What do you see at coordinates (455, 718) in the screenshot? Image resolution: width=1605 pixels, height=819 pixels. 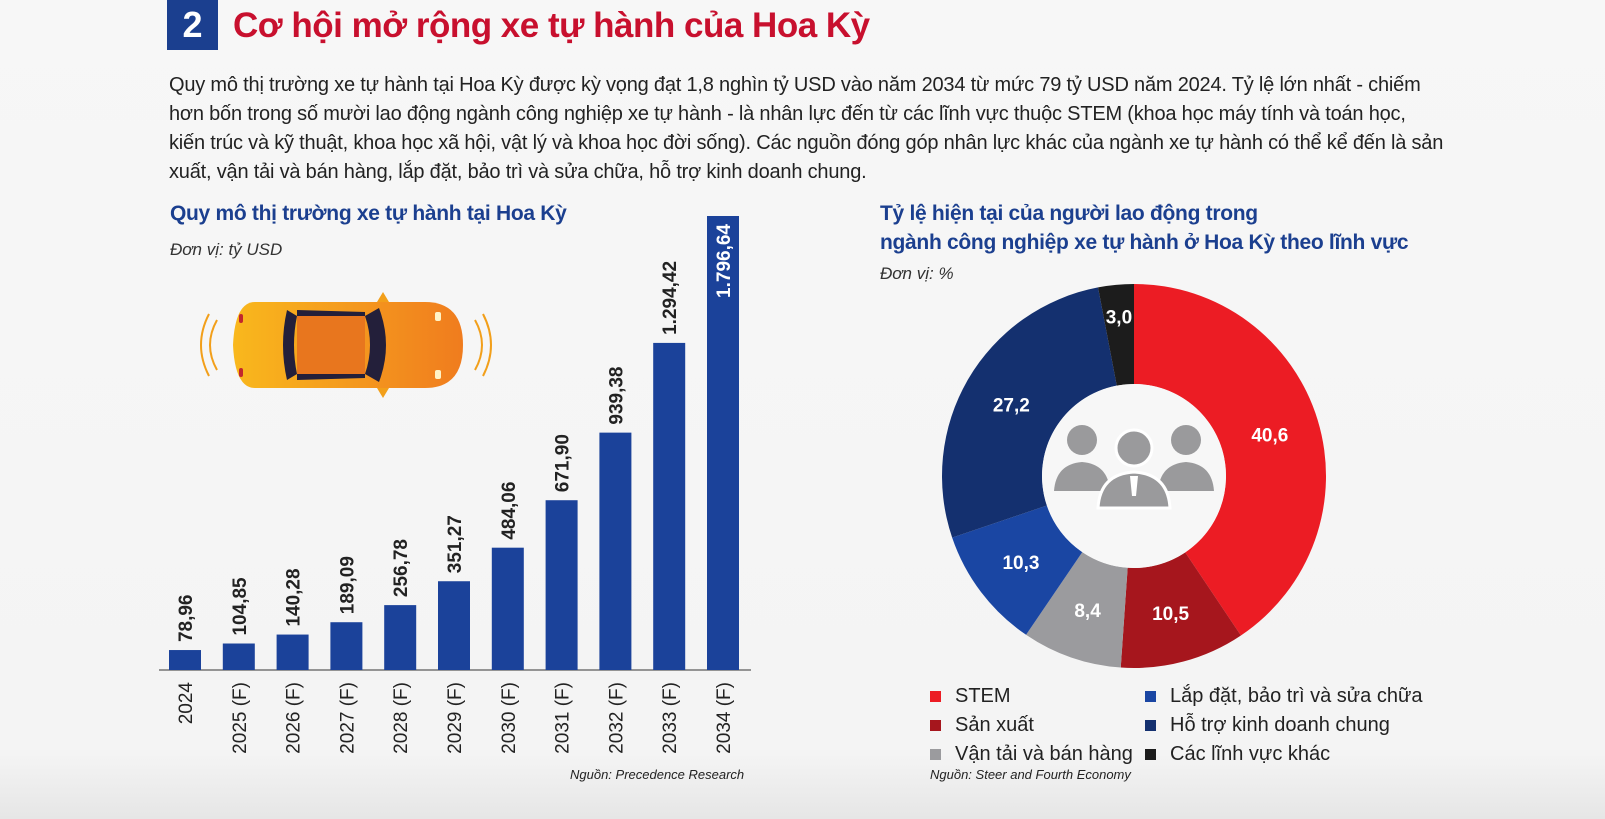 I see `x-tick-label: 2029 (F)` at bounding box center [455, 718].